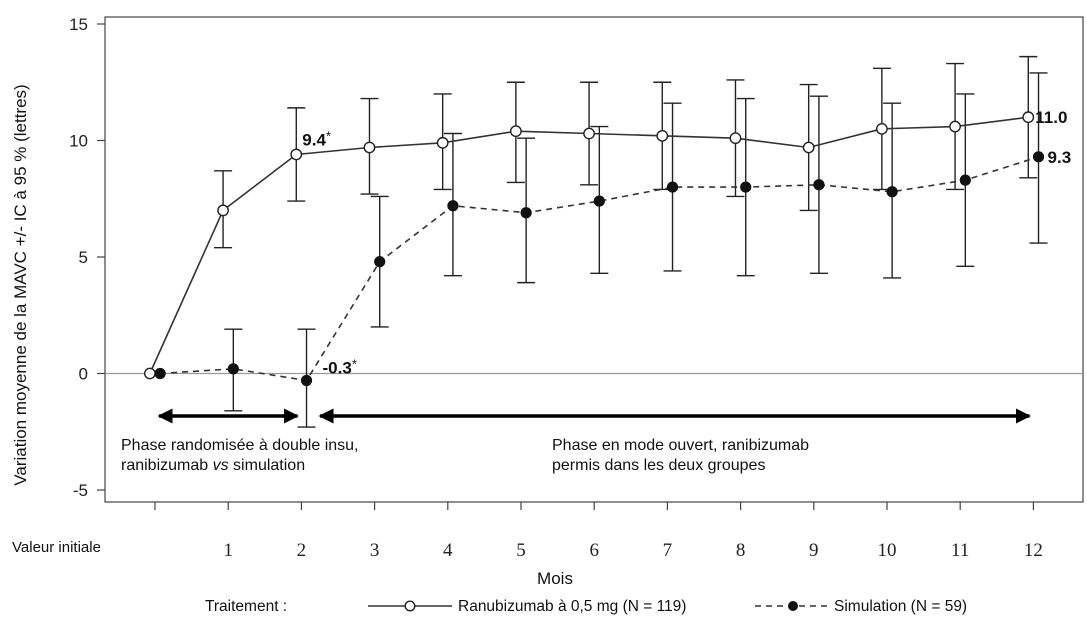  What do you see at coordinates (83, 374) in the screenshot?
I see `y-tick-label: 0` at bounding box center [83, 374].